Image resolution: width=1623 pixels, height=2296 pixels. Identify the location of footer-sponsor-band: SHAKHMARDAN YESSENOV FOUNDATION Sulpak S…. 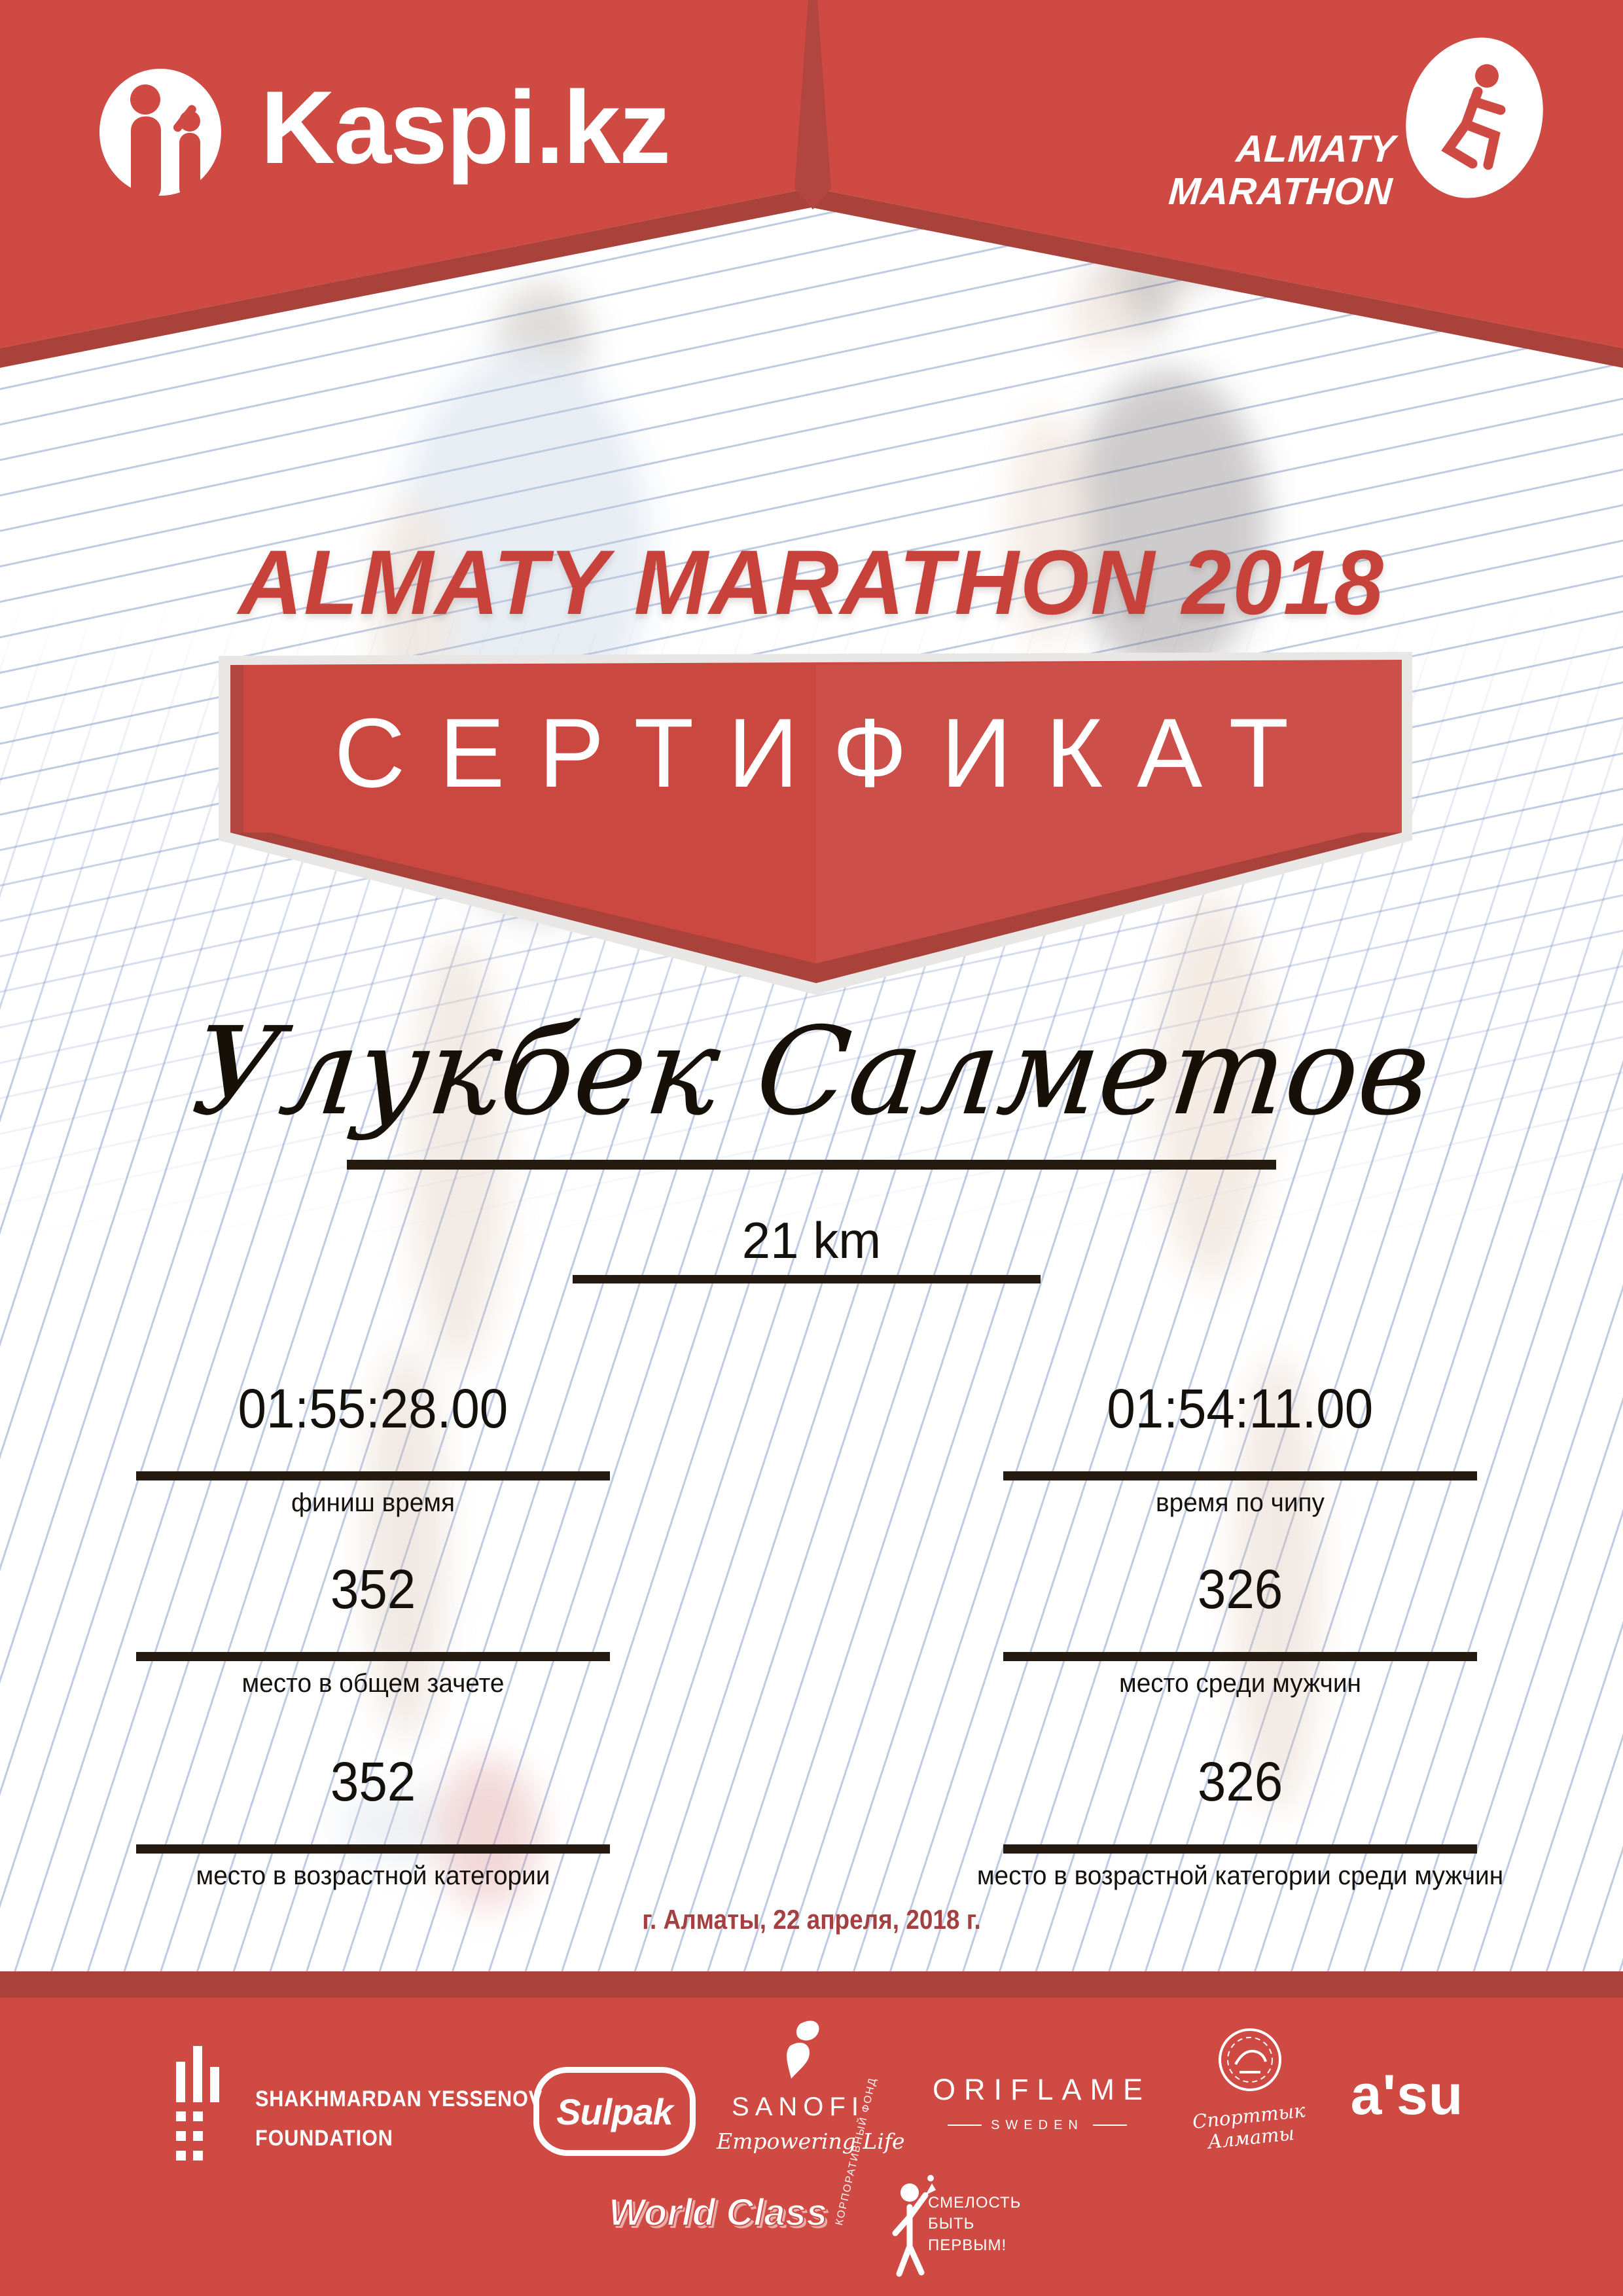
(811, 2147).